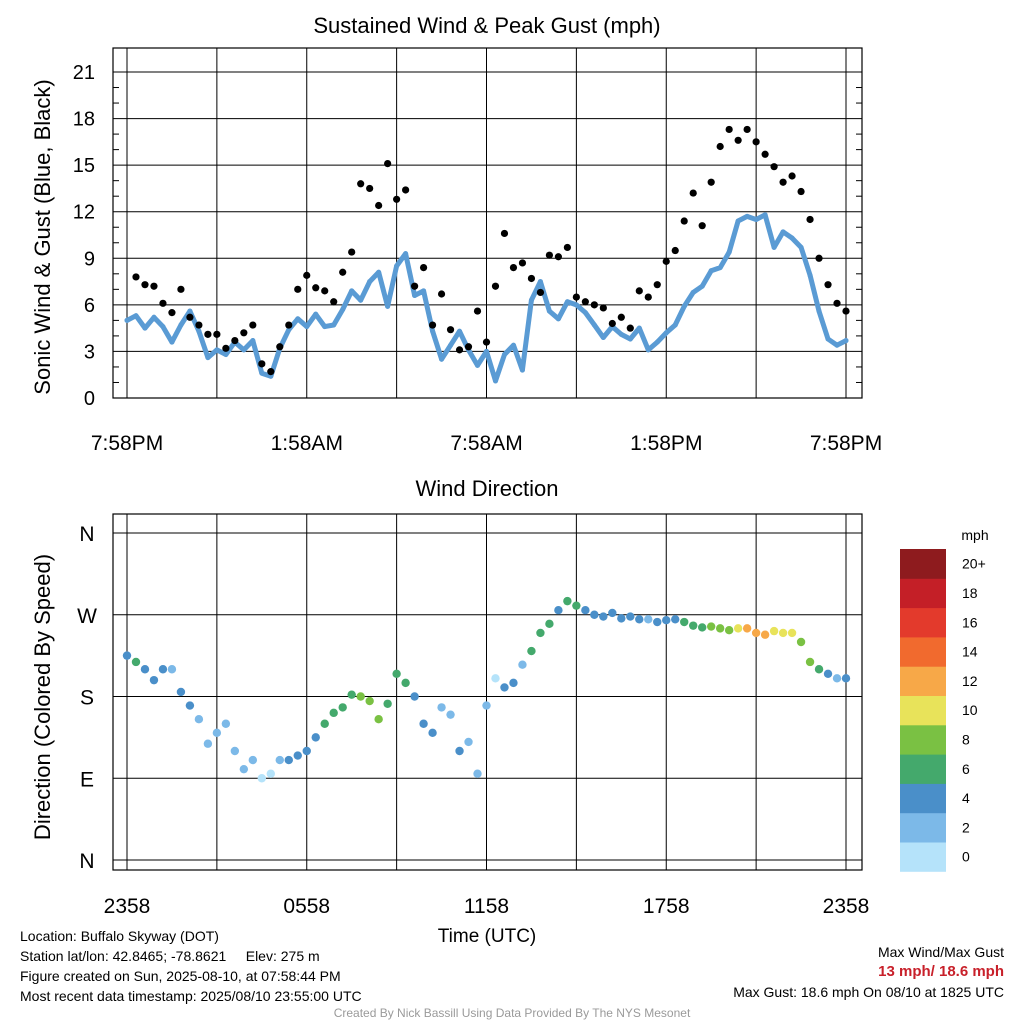 This screenshot has width=1024, height=1024. I want to click on wind-direction-series, so click(486, 689).